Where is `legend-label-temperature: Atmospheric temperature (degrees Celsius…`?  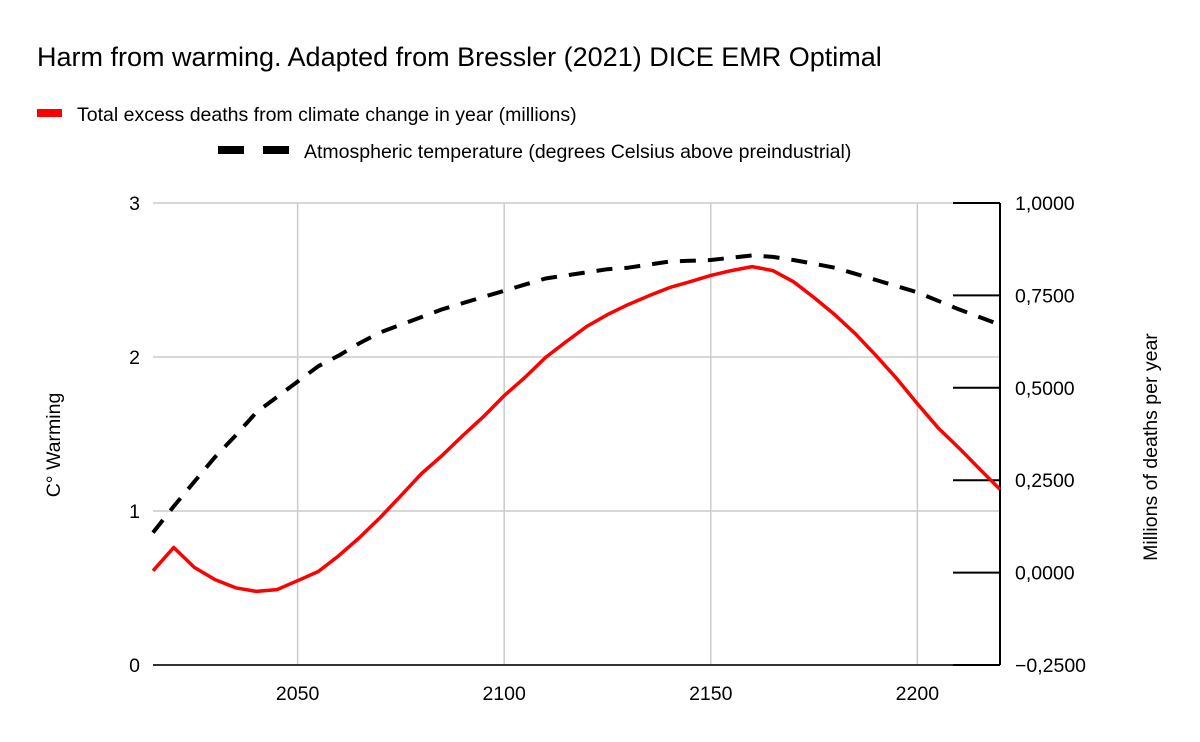 legend-label-temperature: Atmospheric temperature (degrees Celsius… is located at coordinates (577, 152).